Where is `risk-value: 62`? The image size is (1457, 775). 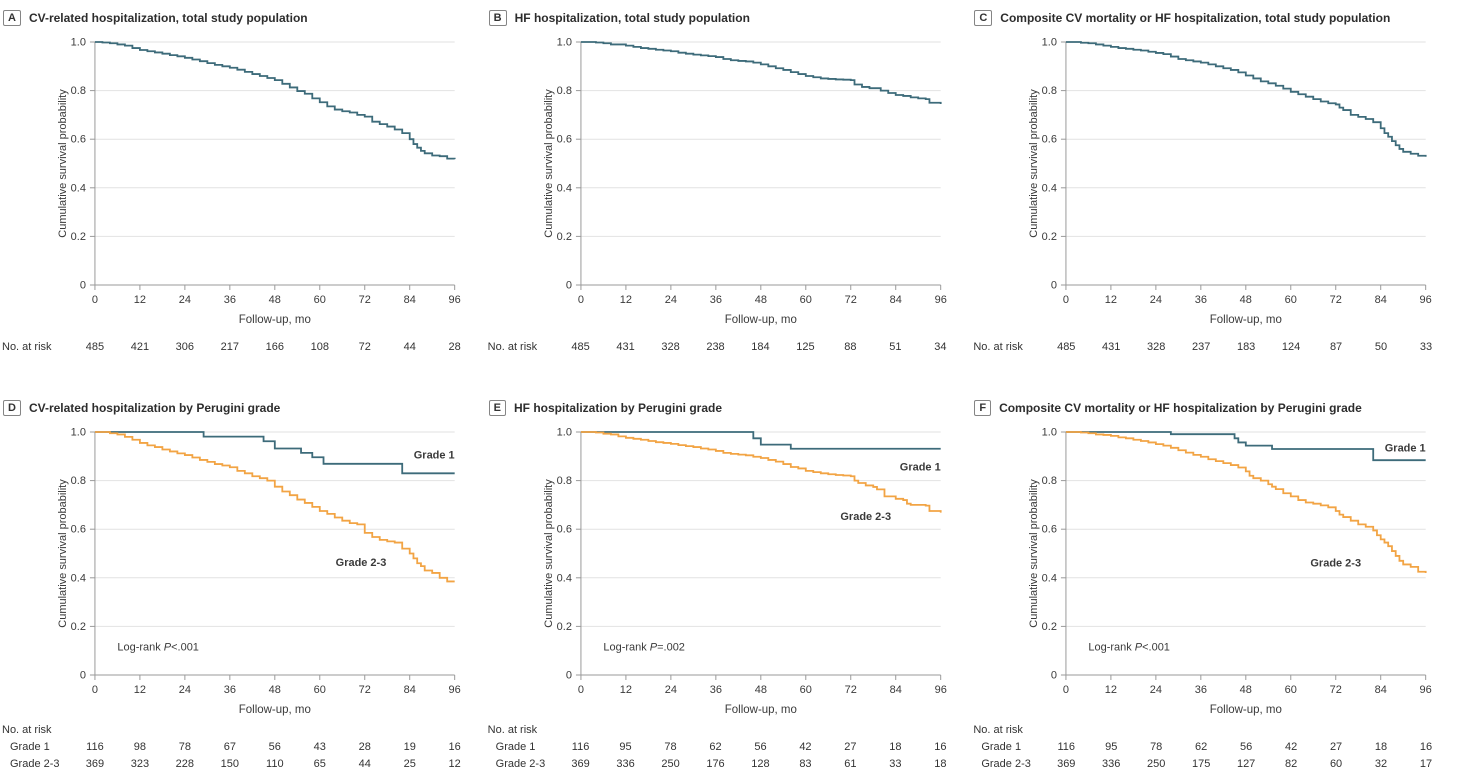
risk-value: 62 is located at coordinates (715, 747).